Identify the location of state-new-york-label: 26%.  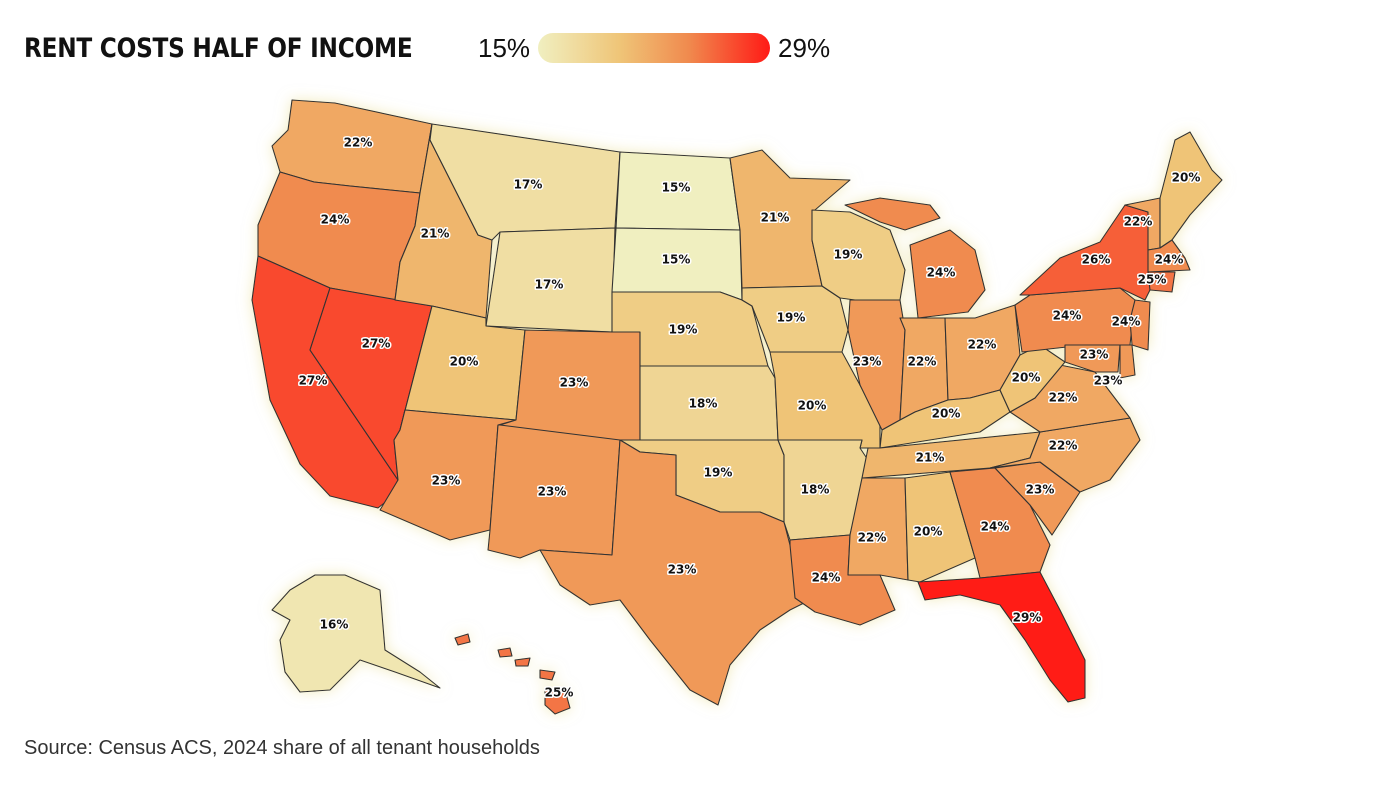
(1096, 260).